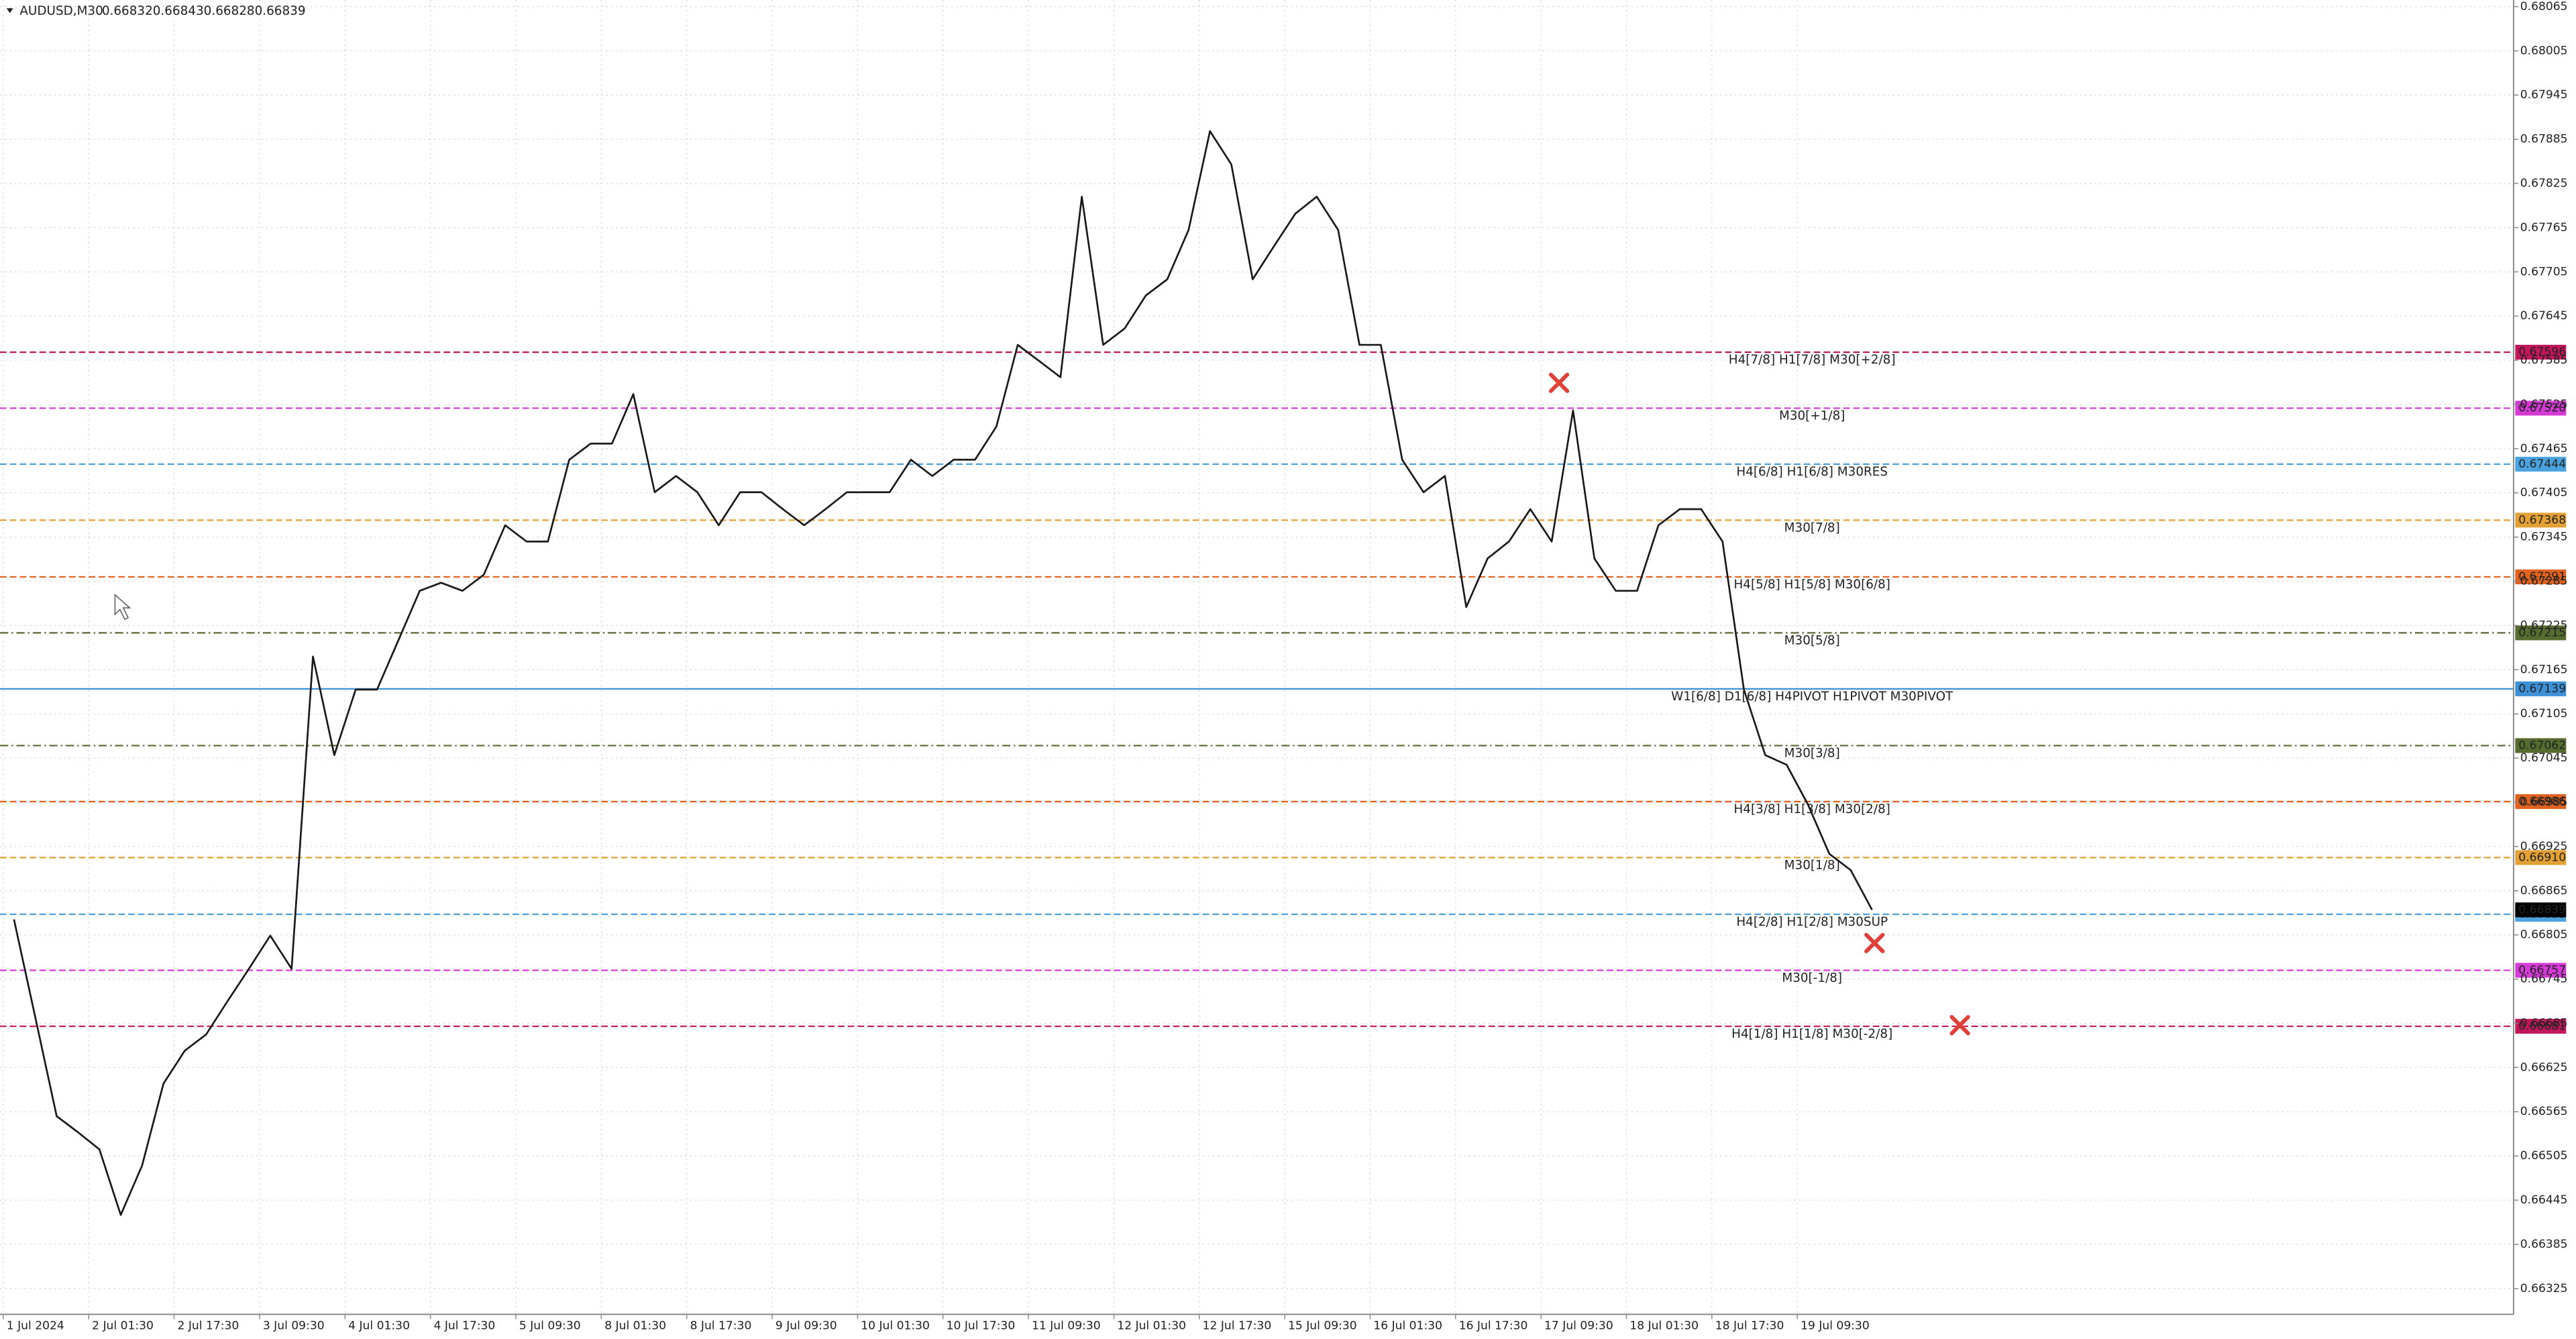 Image resolution: width=2576 pixels, height=1339 pixels. Describe the element at coordinates (2544, 713) in the screenshot. I see `y-tick-label: 0.67105` at that location.